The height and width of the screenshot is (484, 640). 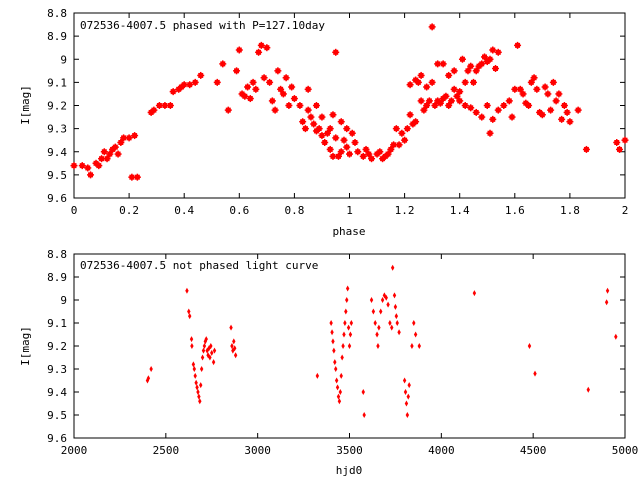 What do you see at coordinates (57, 175) in the screenshot?
I see `phased-y-tick-label: 9.5` at bounding box center [57, 175].